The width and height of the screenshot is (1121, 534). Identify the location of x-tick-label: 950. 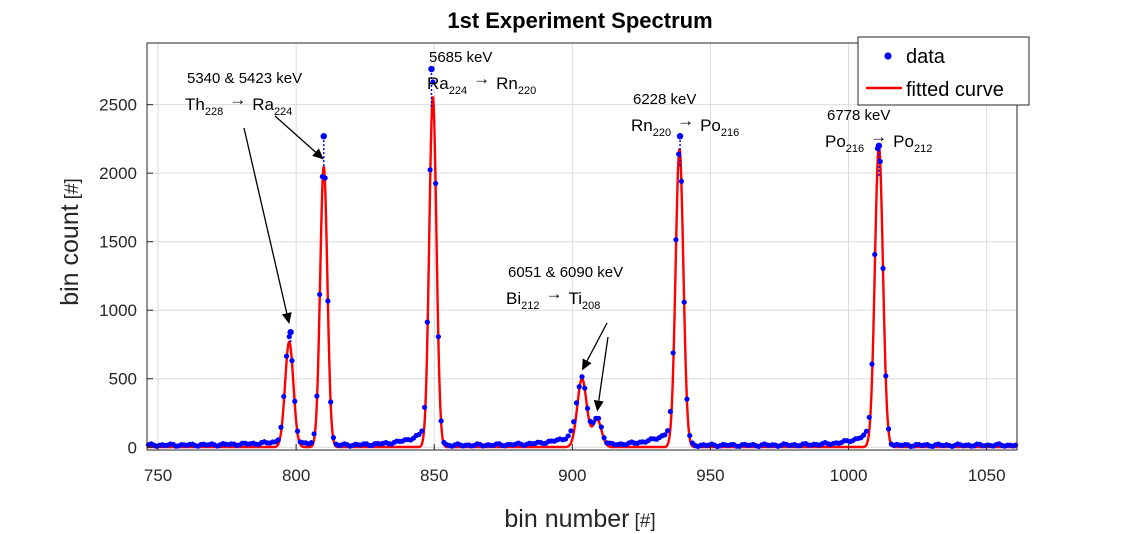
(710, 475).